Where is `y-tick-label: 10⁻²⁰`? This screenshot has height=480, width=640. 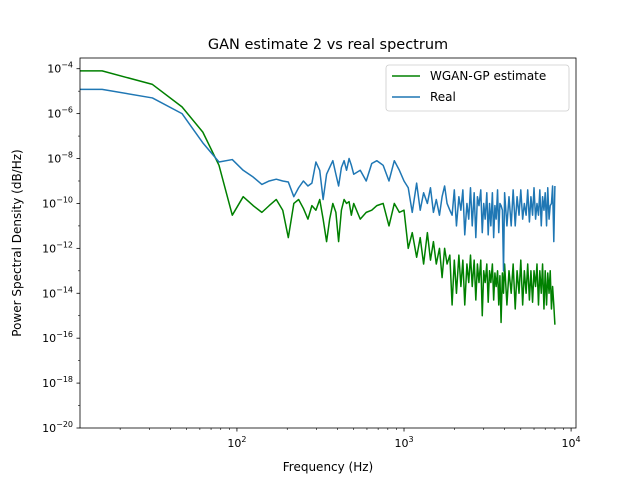 y-tick-label: 10⁻²⁰ is located at coordinates (57, 427).